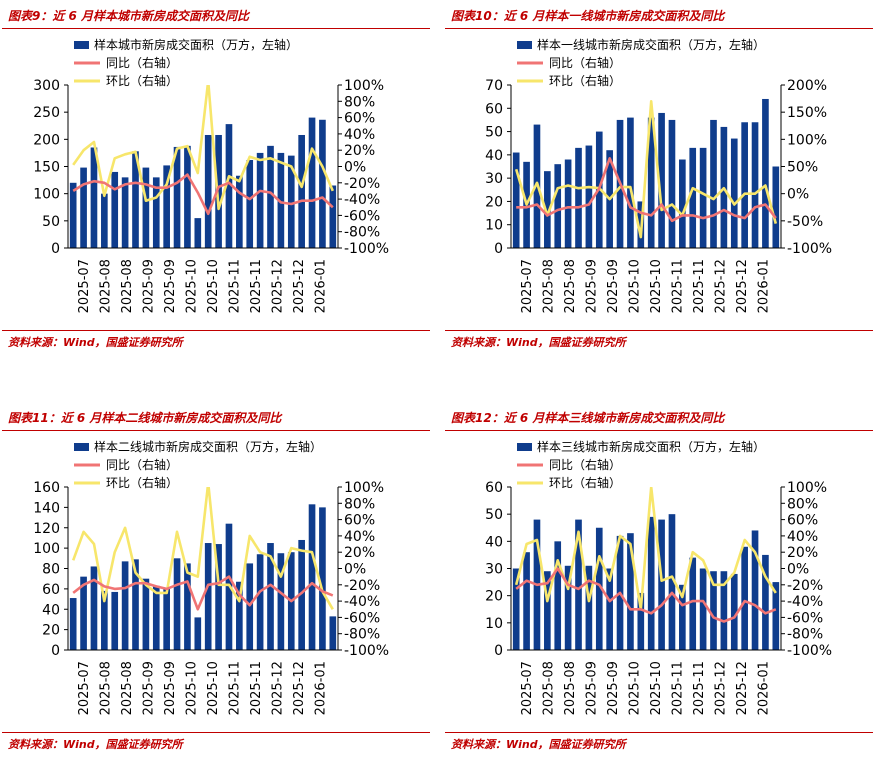 This screenshot has width=875, height=772. What do you see at coordinates (203, 593) in the screenshot?
I see `yoy-line` at bounding box center [203, 593].